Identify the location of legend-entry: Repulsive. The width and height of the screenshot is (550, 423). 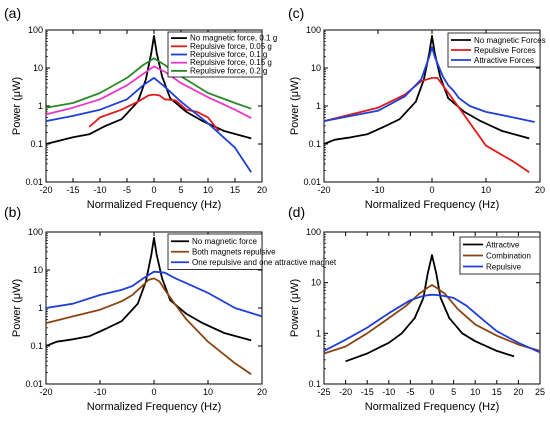
(504, 266).